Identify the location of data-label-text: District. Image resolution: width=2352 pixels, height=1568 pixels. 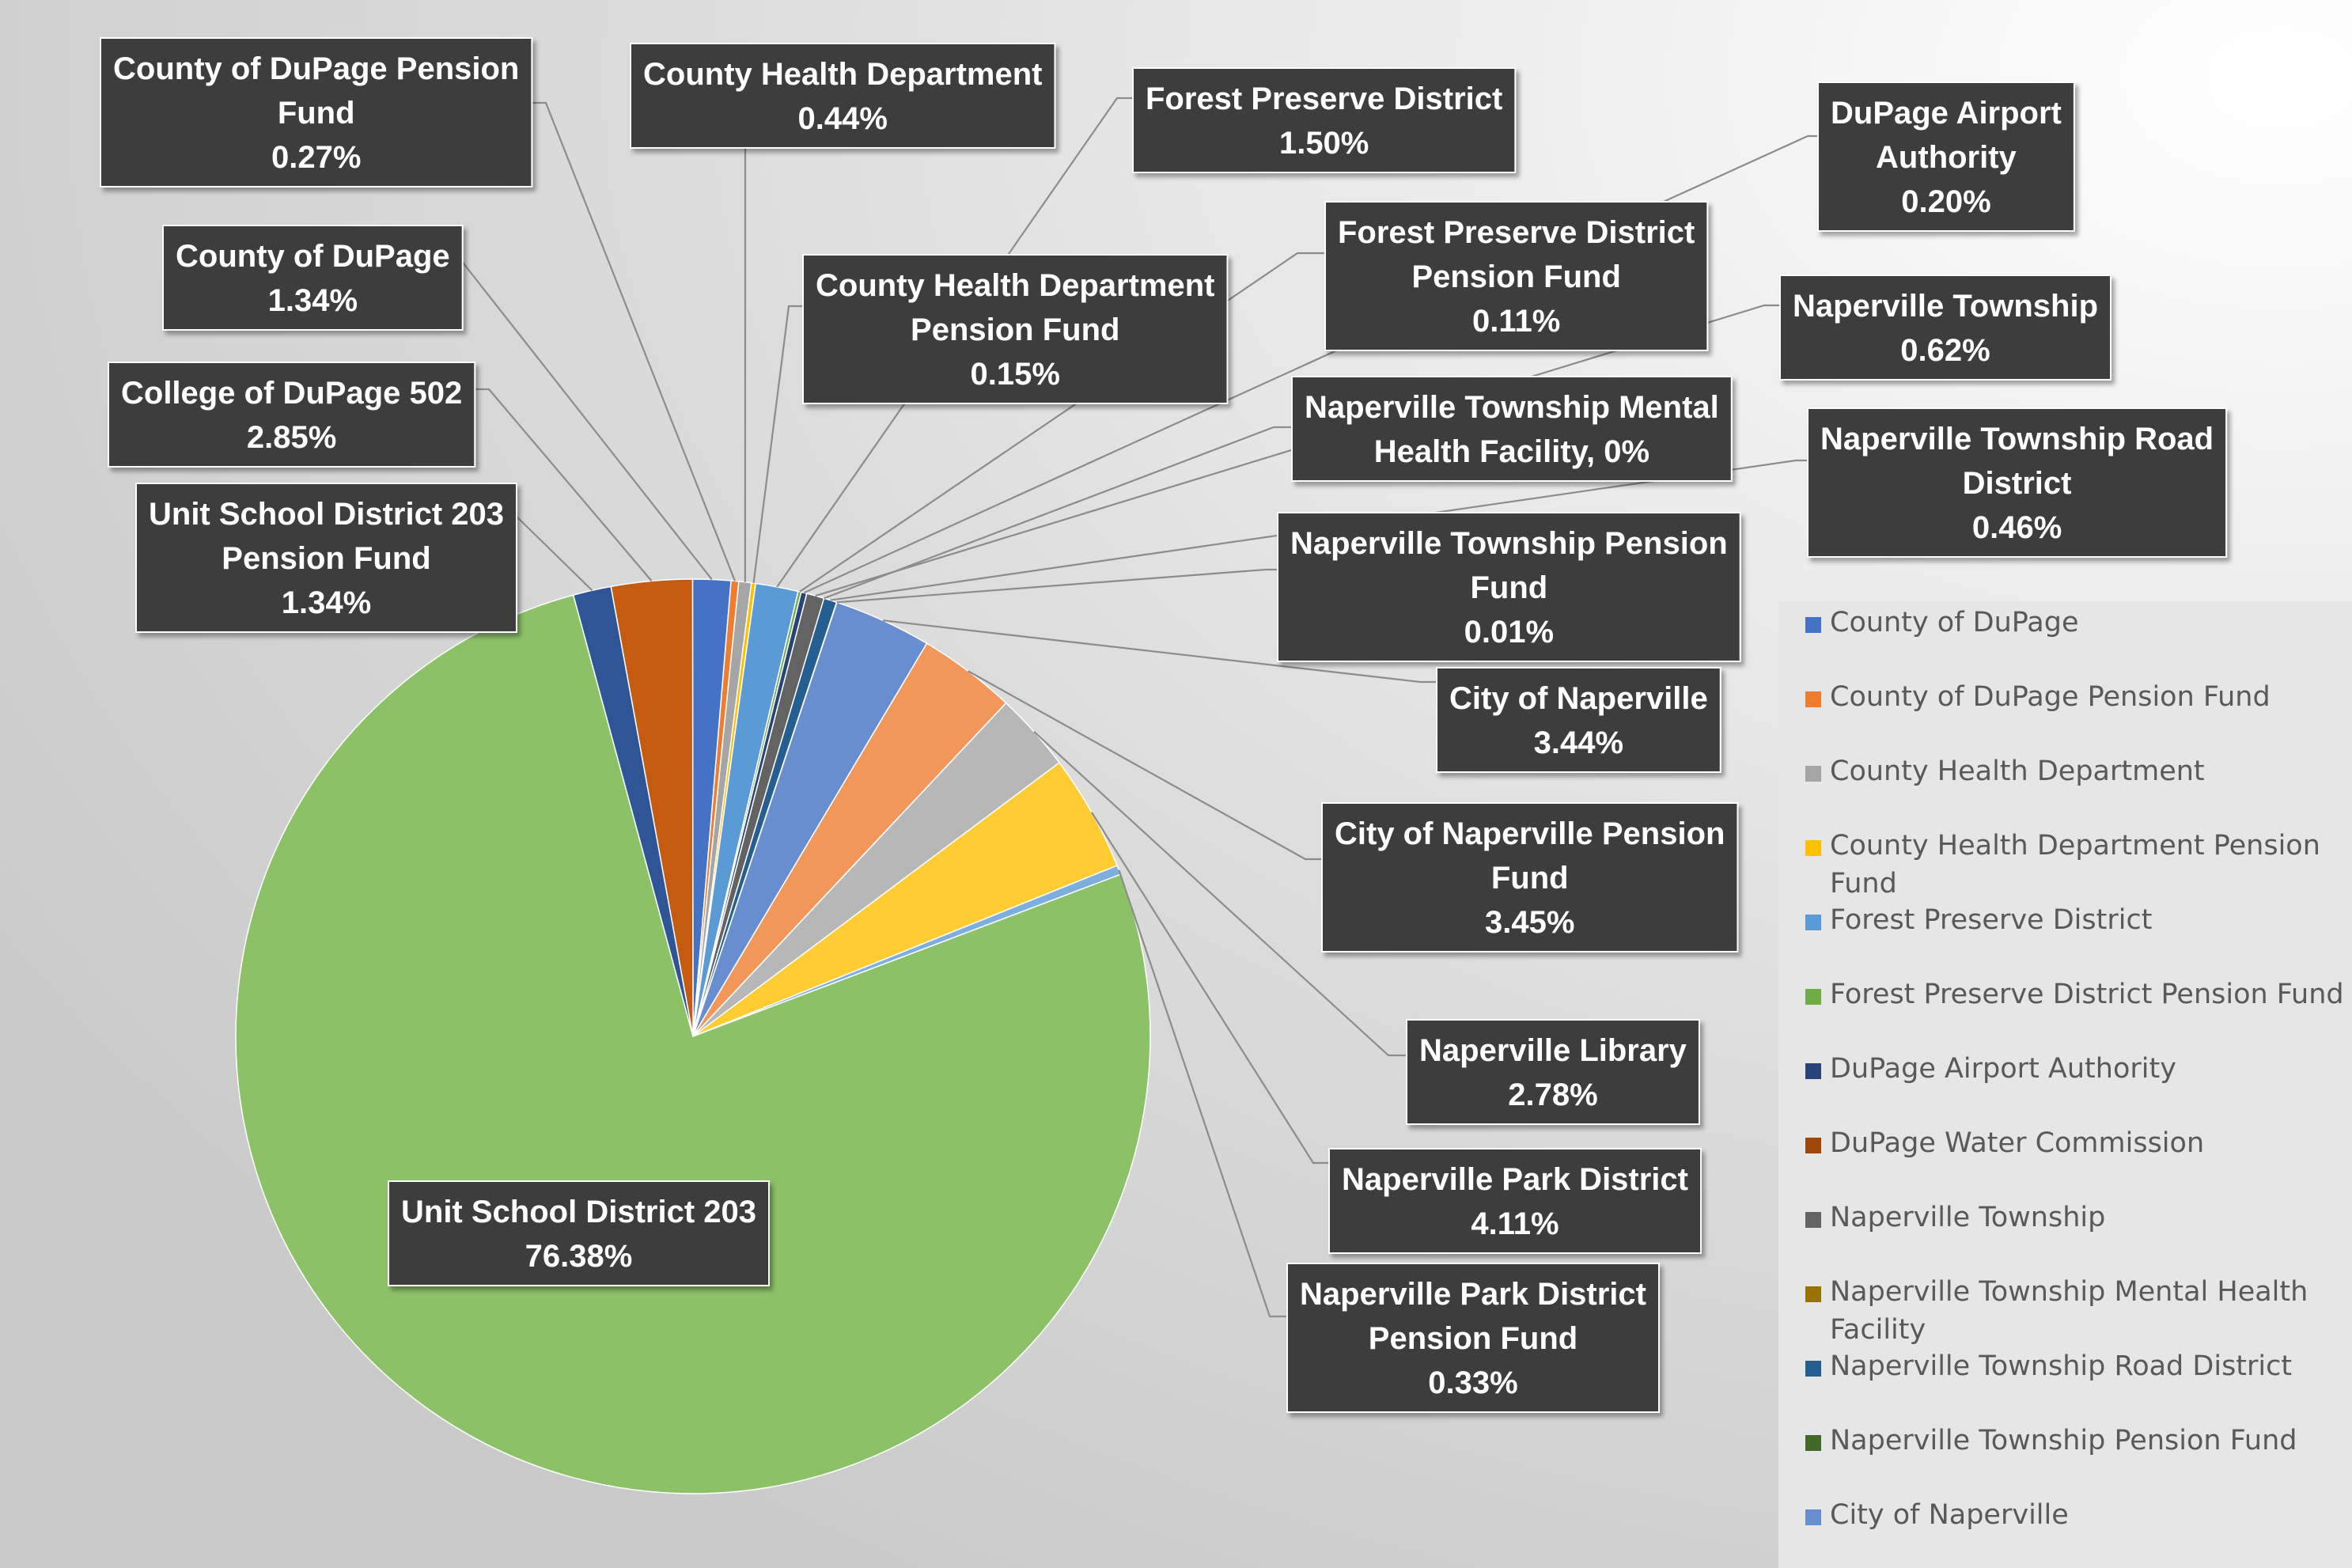
(2017, 483).